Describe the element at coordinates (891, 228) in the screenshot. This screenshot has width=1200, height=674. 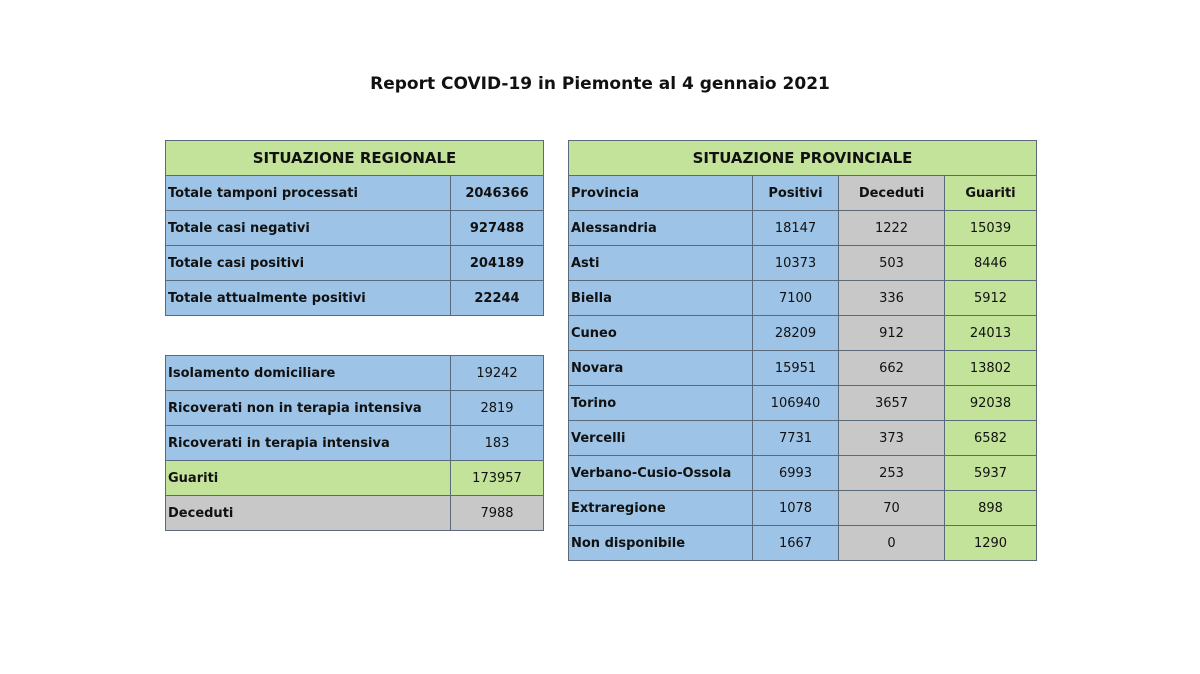
I see `deceduti-value: 1222` at that location.